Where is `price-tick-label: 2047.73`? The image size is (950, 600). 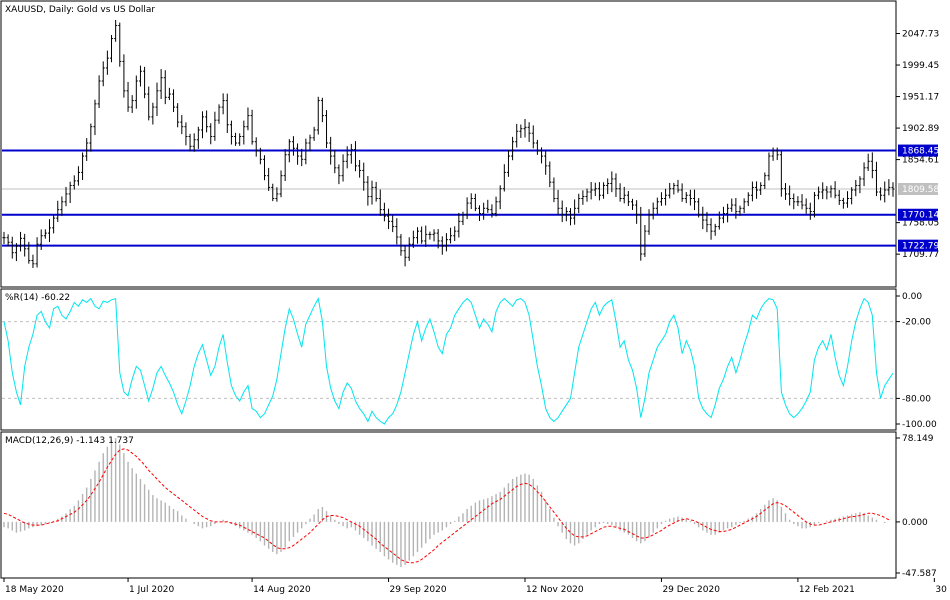 price-tick-label: 2047.73 is located at coordinates (920, 35).